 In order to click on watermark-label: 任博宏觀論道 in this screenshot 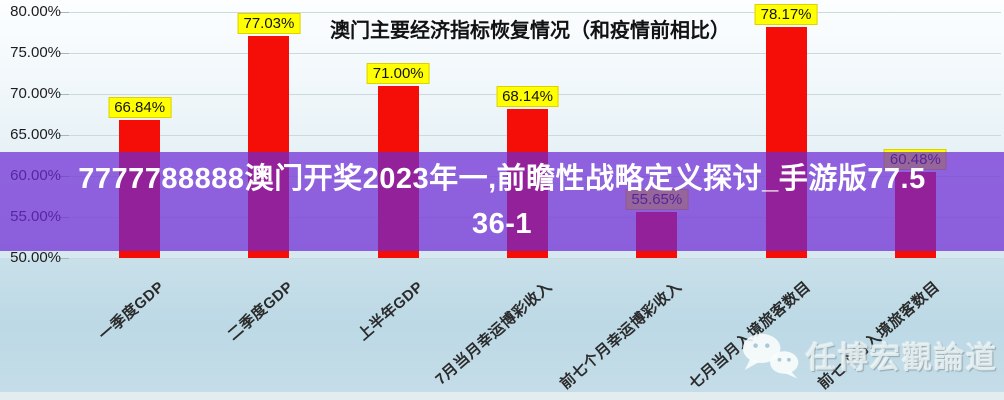, I will do `click(902, 358)`.